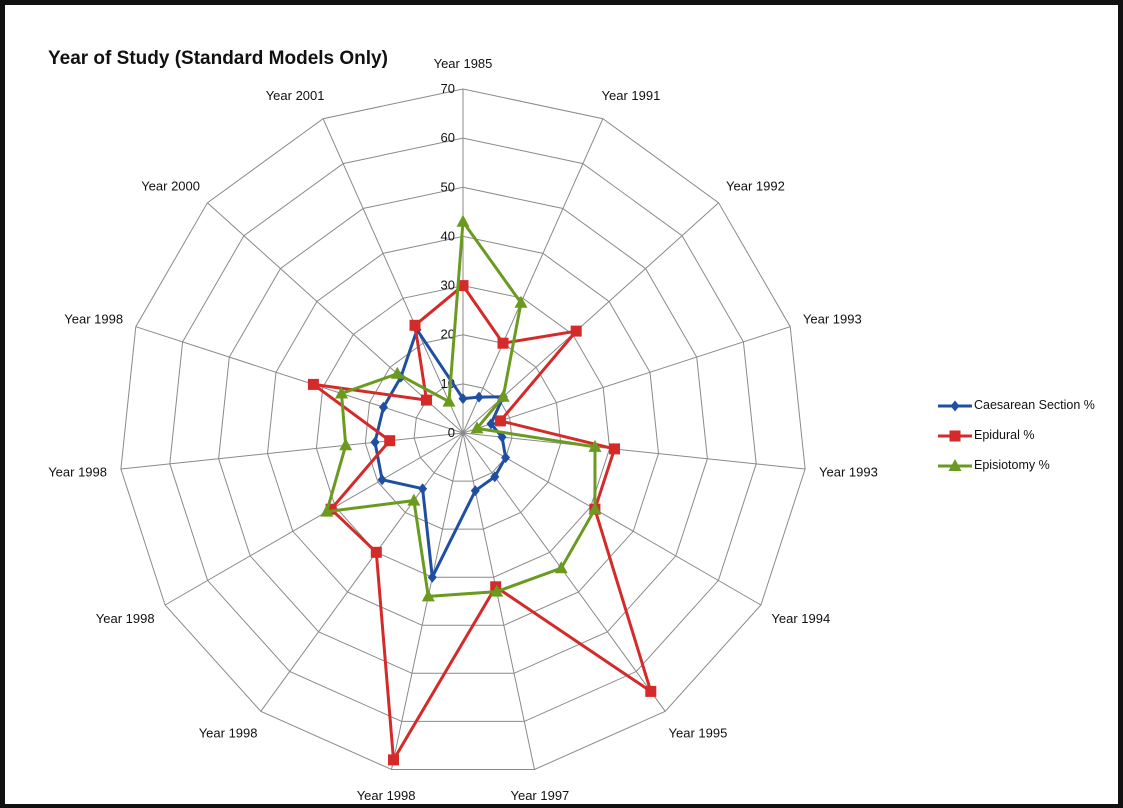  Describe the element at coordinates (800, 618) in the screenshot. I see `category-label: Year 1994` at that location.